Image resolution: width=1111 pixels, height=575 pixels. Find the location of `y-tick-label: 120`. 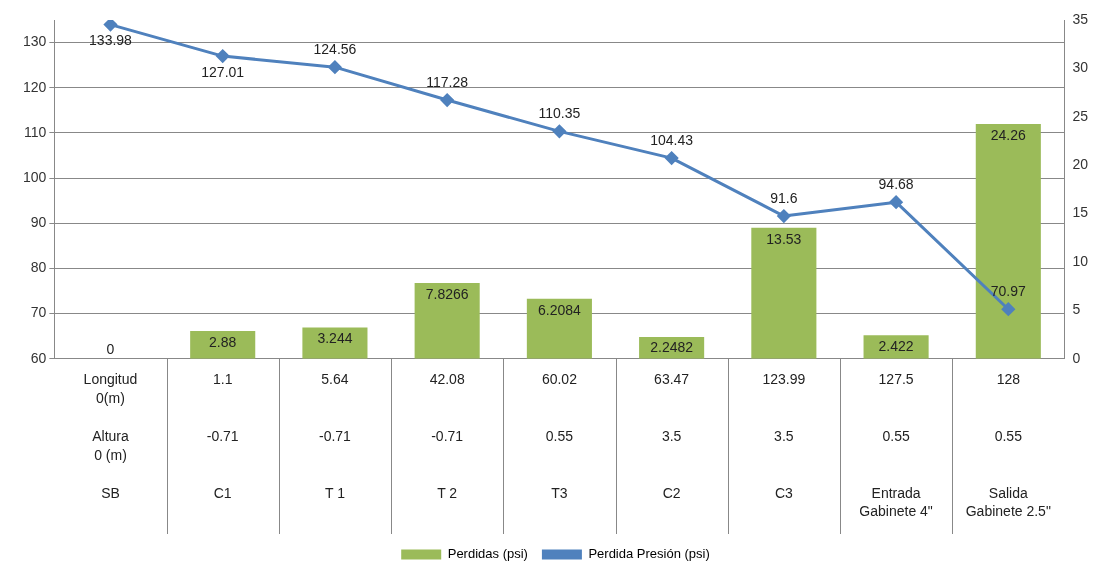

y-tick-label: 120 is located at coordinates (35, 86).